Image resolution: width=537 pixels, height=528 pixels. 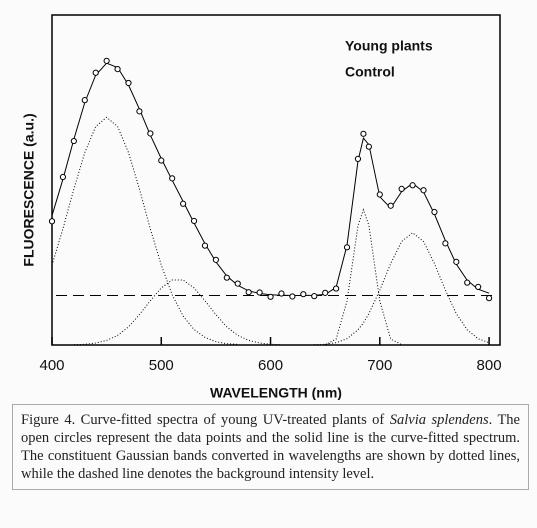 What do you see at coordinates (489, 365) in the screenshot?
I see `x-tick-label: 800` at bounding box center [489, 365].